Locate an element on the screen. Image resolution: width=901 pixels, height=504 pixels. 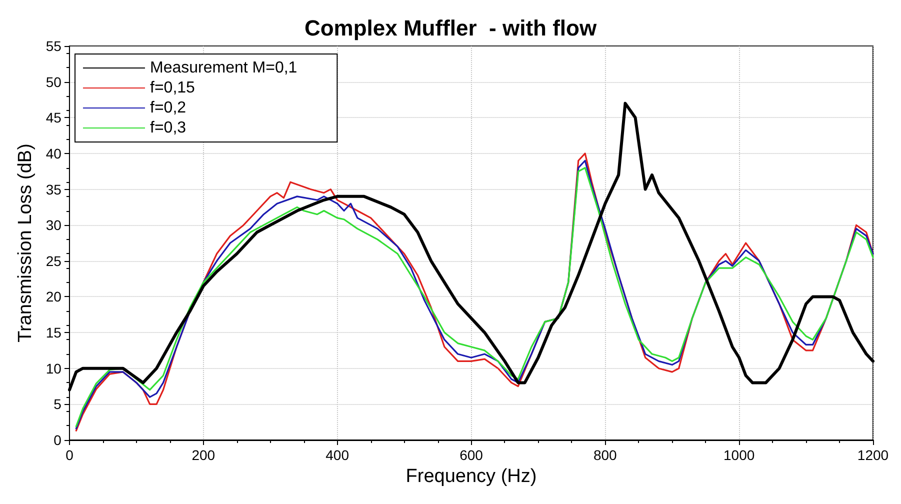
y-tick-label: 30 is located at coordinates (54, 225).